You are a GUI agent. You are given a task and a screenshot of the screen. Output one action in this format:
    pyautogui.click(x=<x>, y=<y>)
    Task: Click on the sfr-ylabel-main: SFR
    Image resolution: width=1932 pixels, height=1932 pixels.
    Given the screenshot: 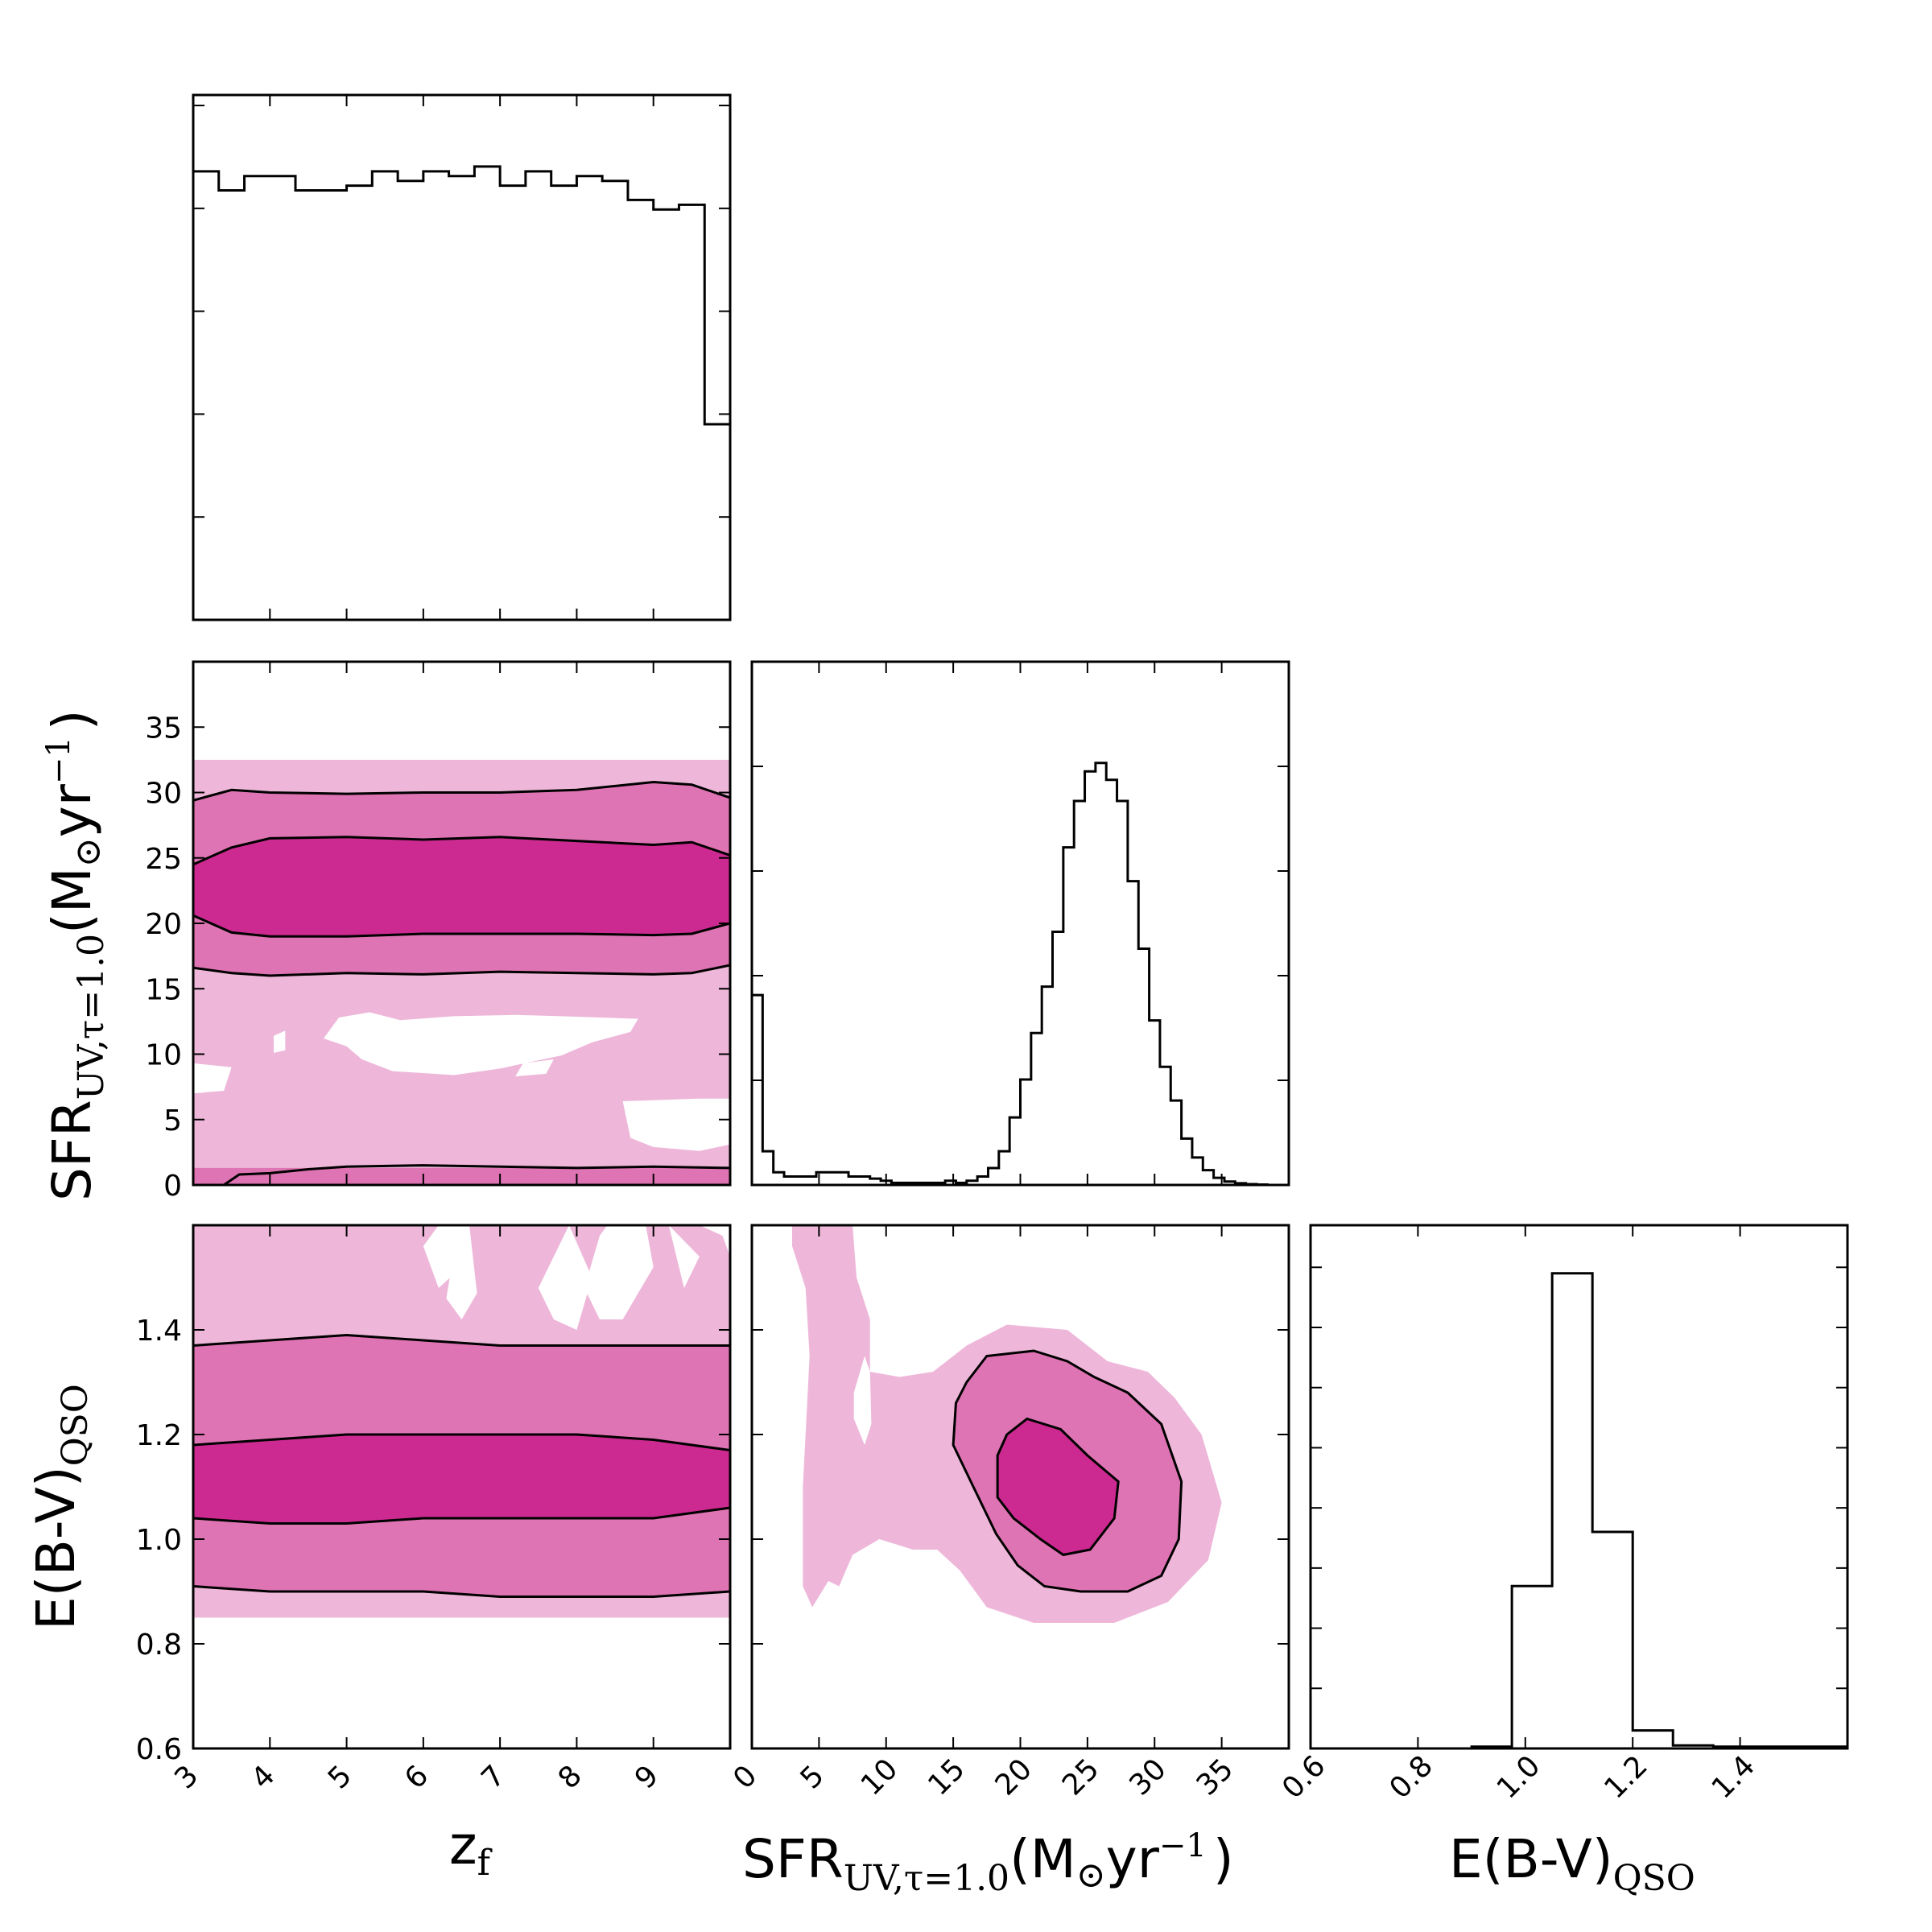 What is the action you would take?
    pyautogui.click(x=72, y=1150)
    